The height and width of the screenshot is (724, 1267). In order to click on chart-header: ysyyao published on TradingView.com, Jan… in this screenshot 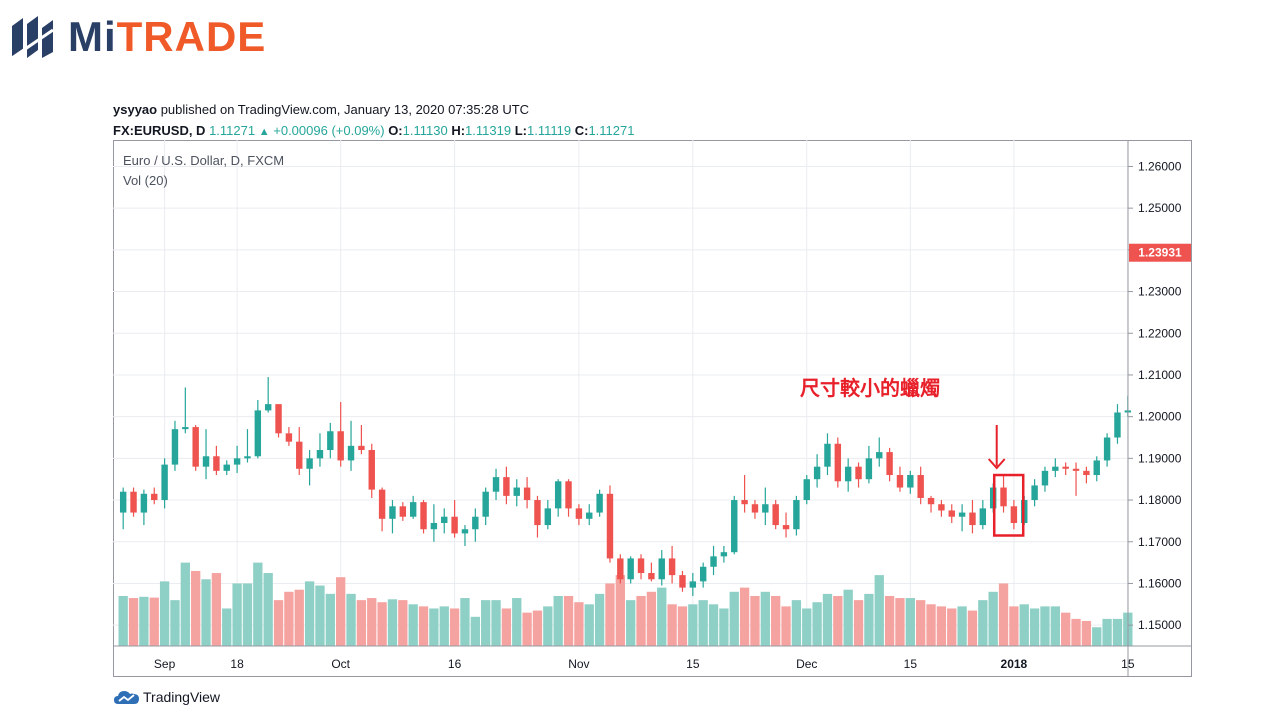, I will do `click(373, 121)`.